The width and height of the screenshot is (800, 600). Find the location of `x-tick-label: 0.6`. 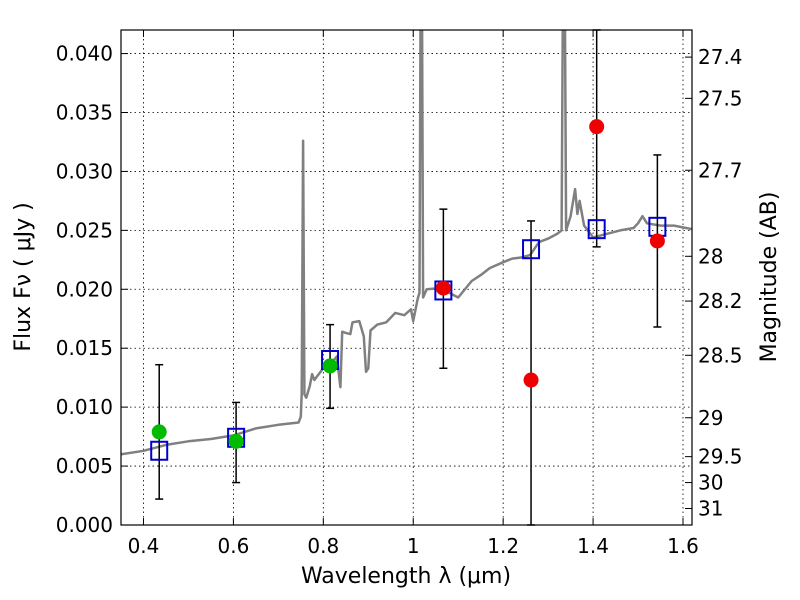

x-tick-label: 0.6 is located at coordinates (233, 546).